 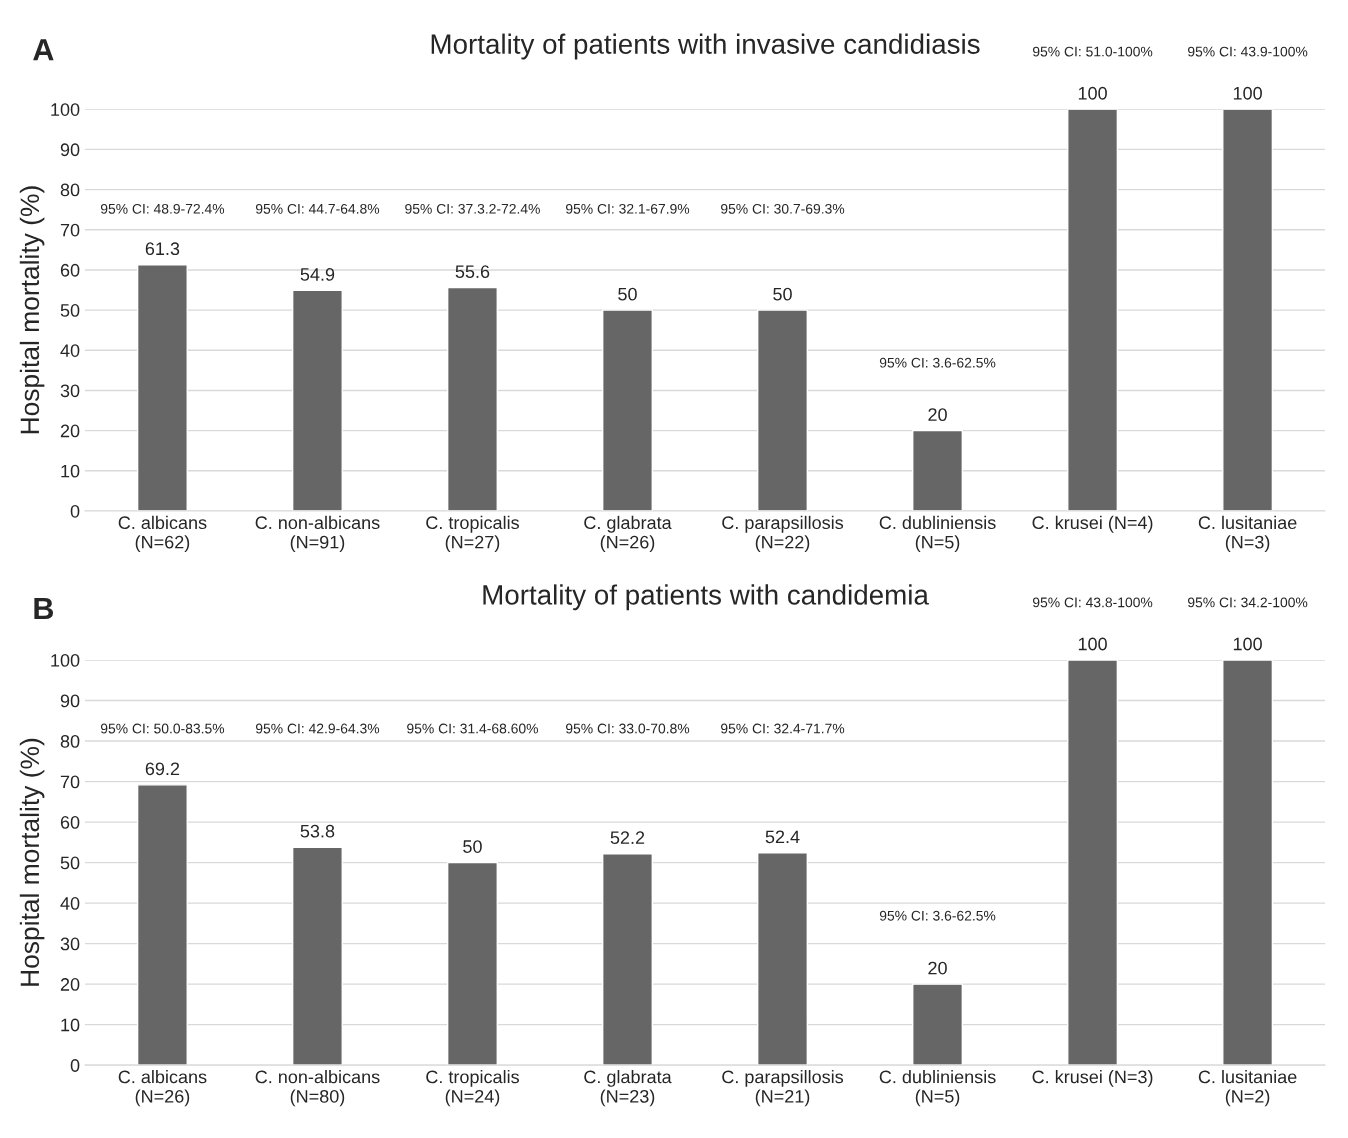 I want to click on annotation: 95% CI: 32.1-67.9%, so click(x=628, y=208).